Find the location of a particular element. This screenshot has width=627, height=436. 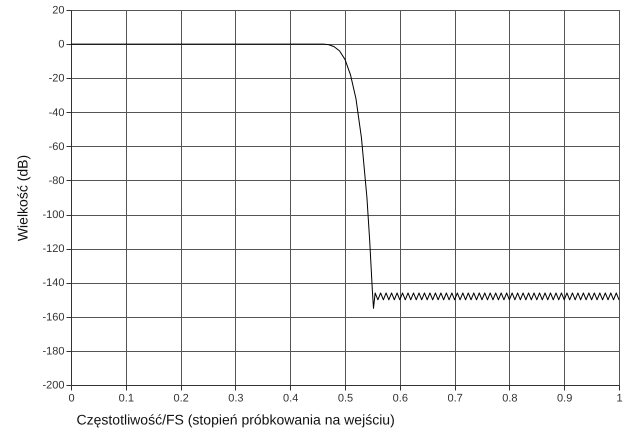

x-axis-title: Częstotliwość/FS (stopień próbkowania na wejściu) is located at coordinates (235, 420).